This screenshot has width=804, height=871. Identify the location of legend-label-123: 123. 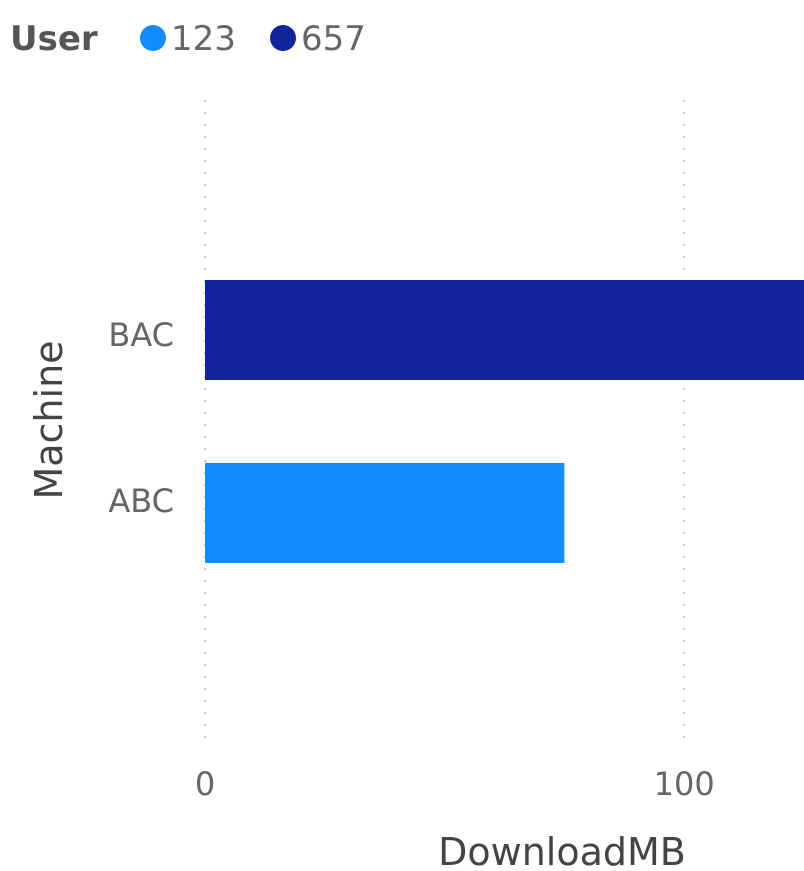
(203, 39).